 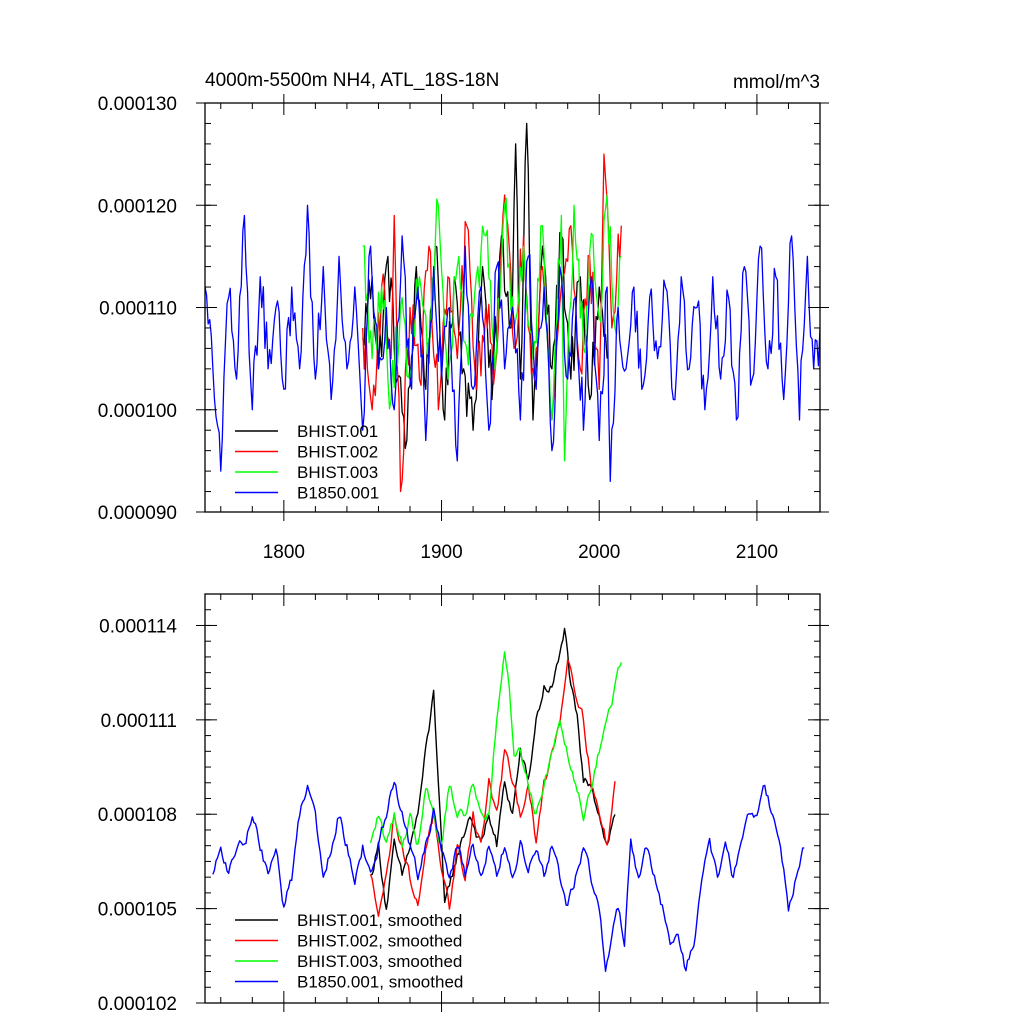 I want to click on chart-title: 4000m-5500m NH4, ATL_18S-18N, so click(x=352, y=80).